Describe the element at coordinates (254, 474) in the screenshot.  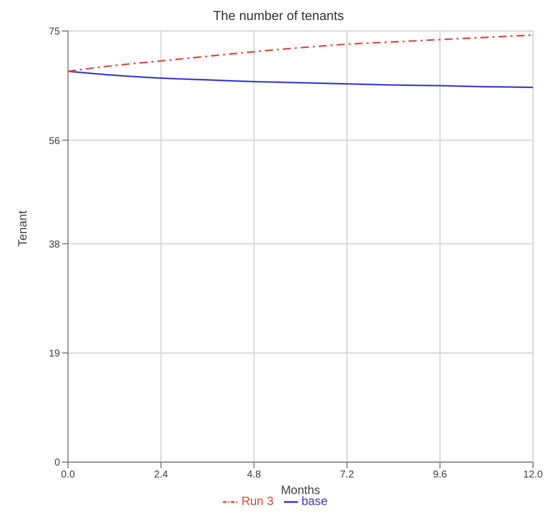
I see `x-tick-label: 4.8` at that location.